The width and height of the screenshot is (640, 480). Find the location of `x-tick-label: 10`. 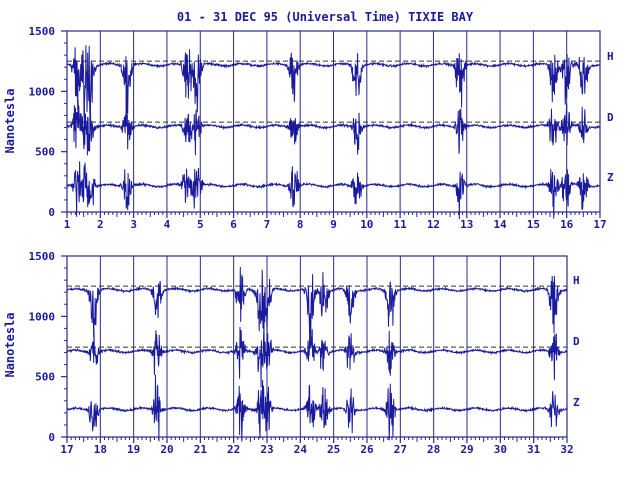

x-tick-label: 10 is located at coordinates (366, 224).